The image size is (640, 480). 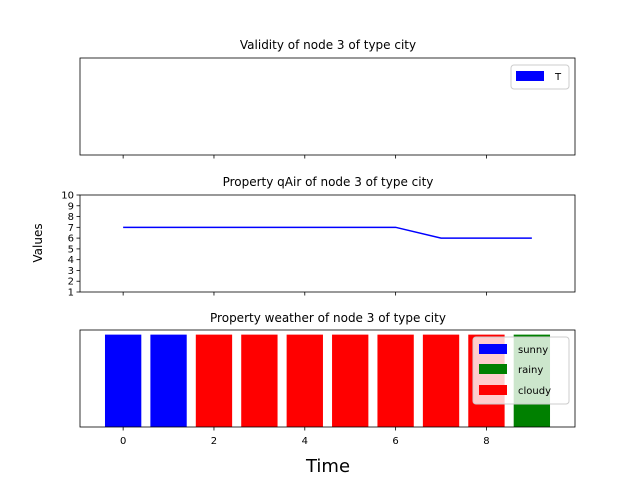 I want to click on validity-legend-label-t: T, so click(x=558, y=77).